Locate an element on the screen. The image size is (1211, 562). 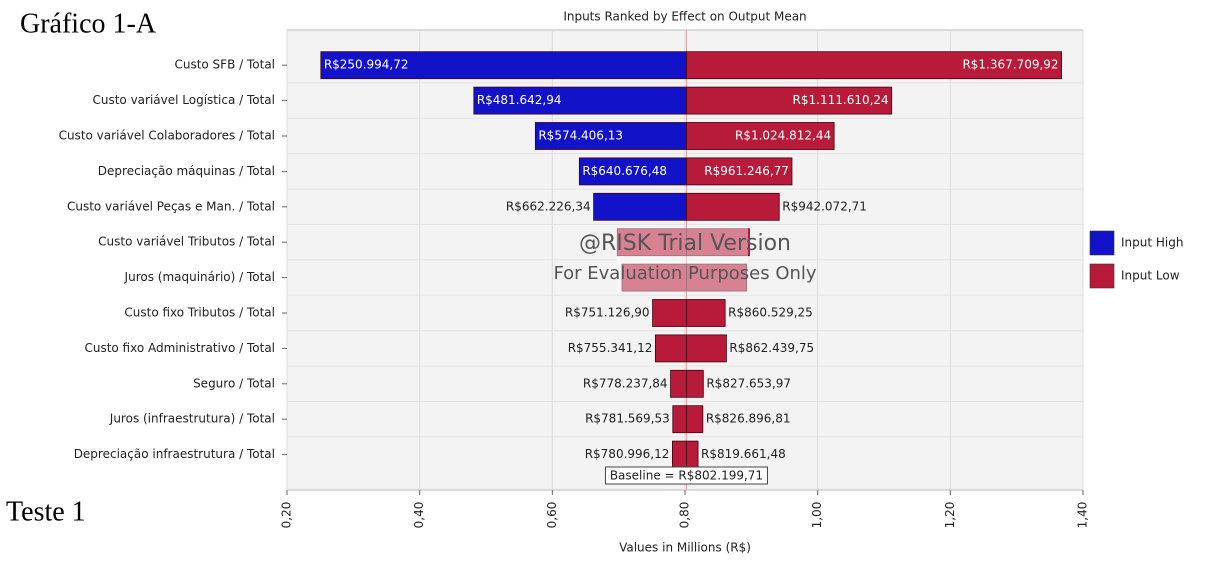
x-tick-label: 1,40 is located at coordinates (1083, 515).